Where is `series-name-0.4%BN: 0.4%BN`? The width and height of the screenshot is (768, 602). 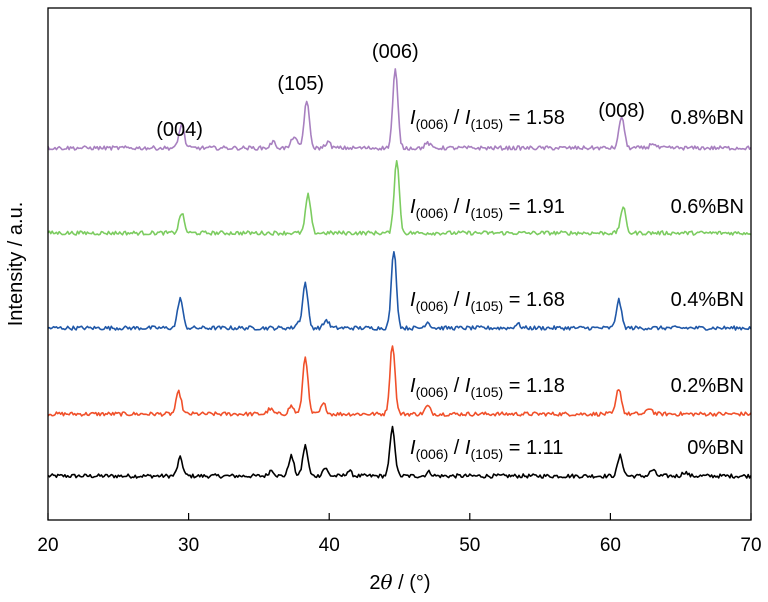
series-name-0.4%BN: 0.4%BN is located at coordinates (707, 300).